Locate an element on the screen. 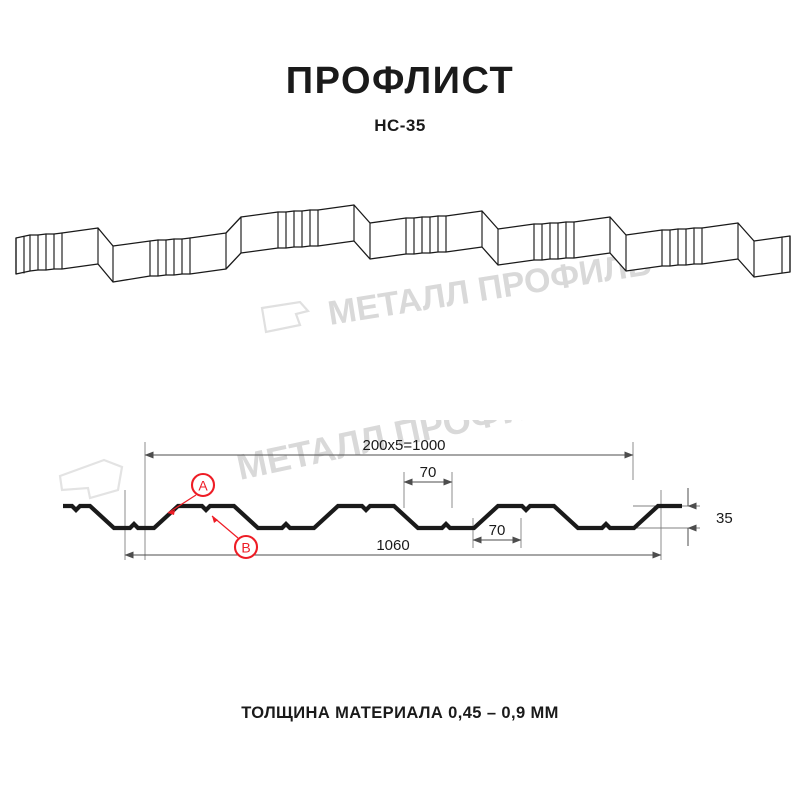 The width and height of the screenshot is (800, 800). witness-lines is located at coordinates (412, 501).